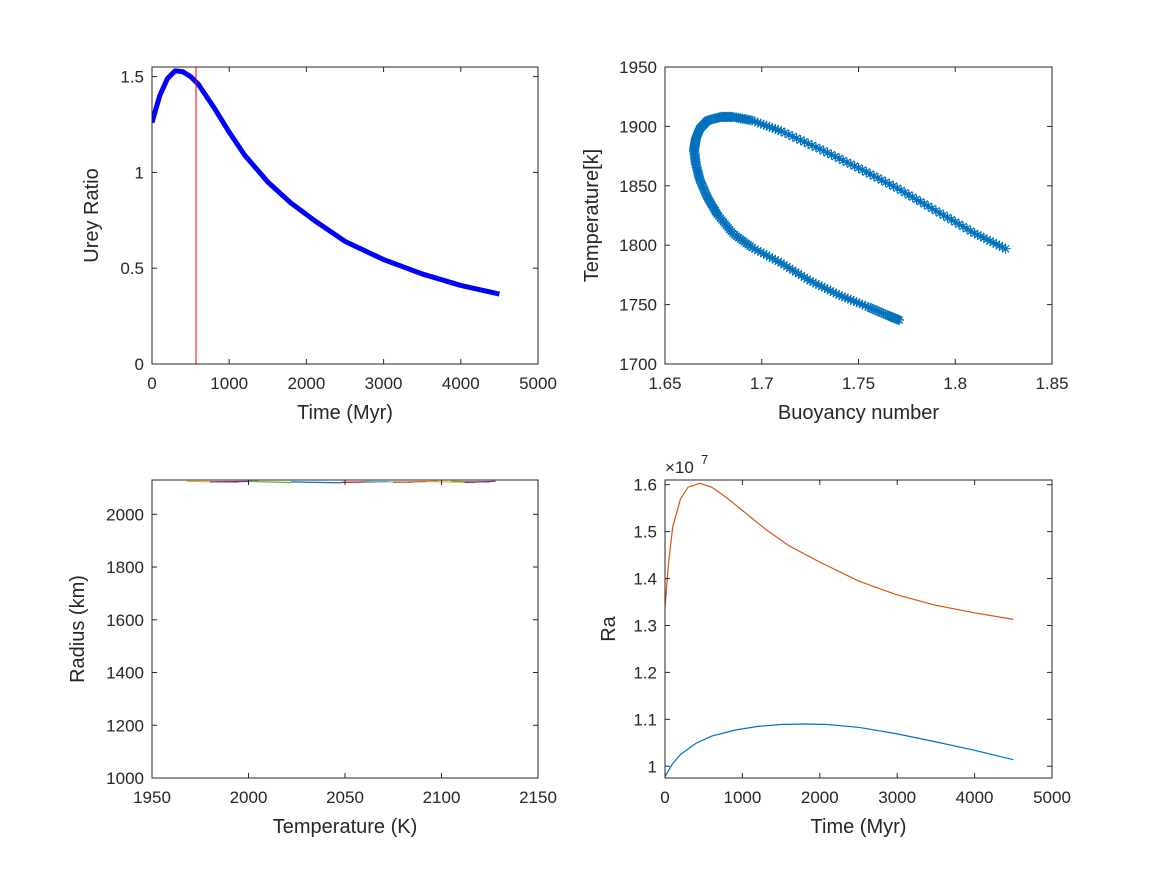 This screenshot has width=1167, height=875. What do you see at coordinates (638, 67) in the screenshot?
I see `y-tick-label: 1950` at bounding box center [638, 67].